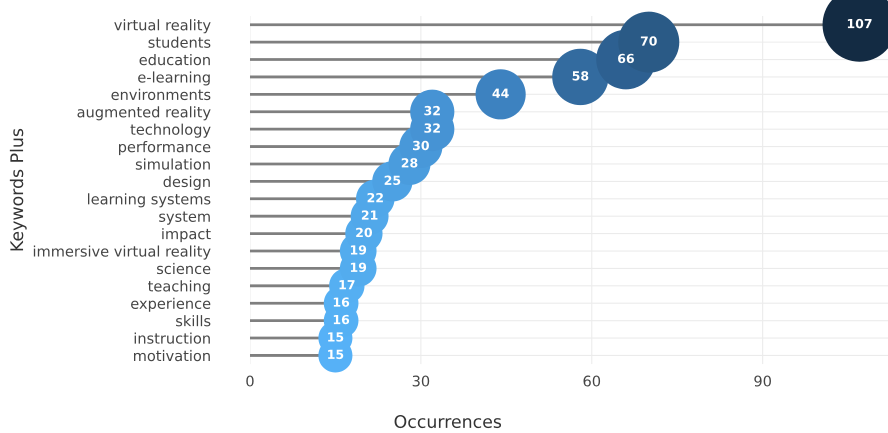  What do you see at coordinates (183, 268) in the screenshot?
I see `y-tick-label: science` at bounding box center [183, 268].